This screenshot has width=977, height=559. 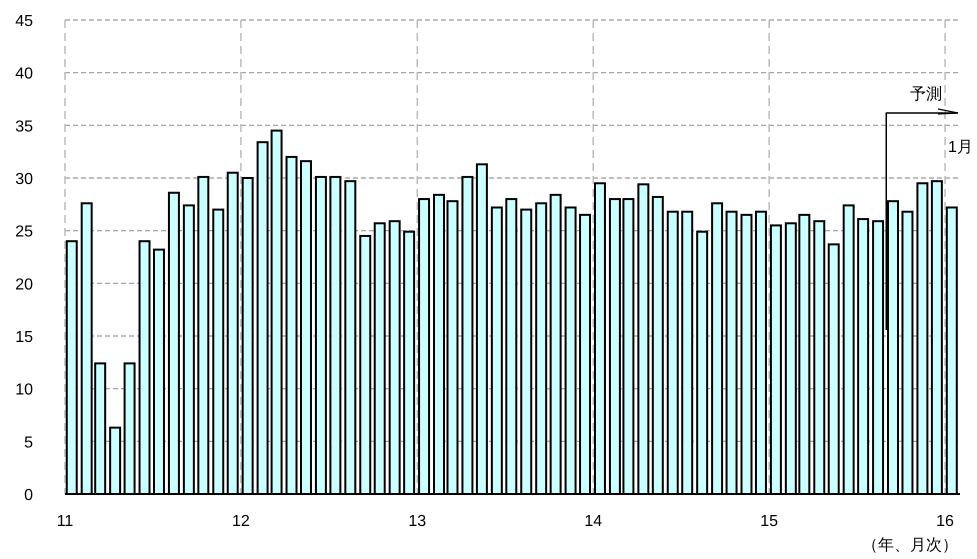 What do you see at coordinates (926, 94) in the screenshot?
I see `ref-line-label: 予測` at bounding box center [926, 94].